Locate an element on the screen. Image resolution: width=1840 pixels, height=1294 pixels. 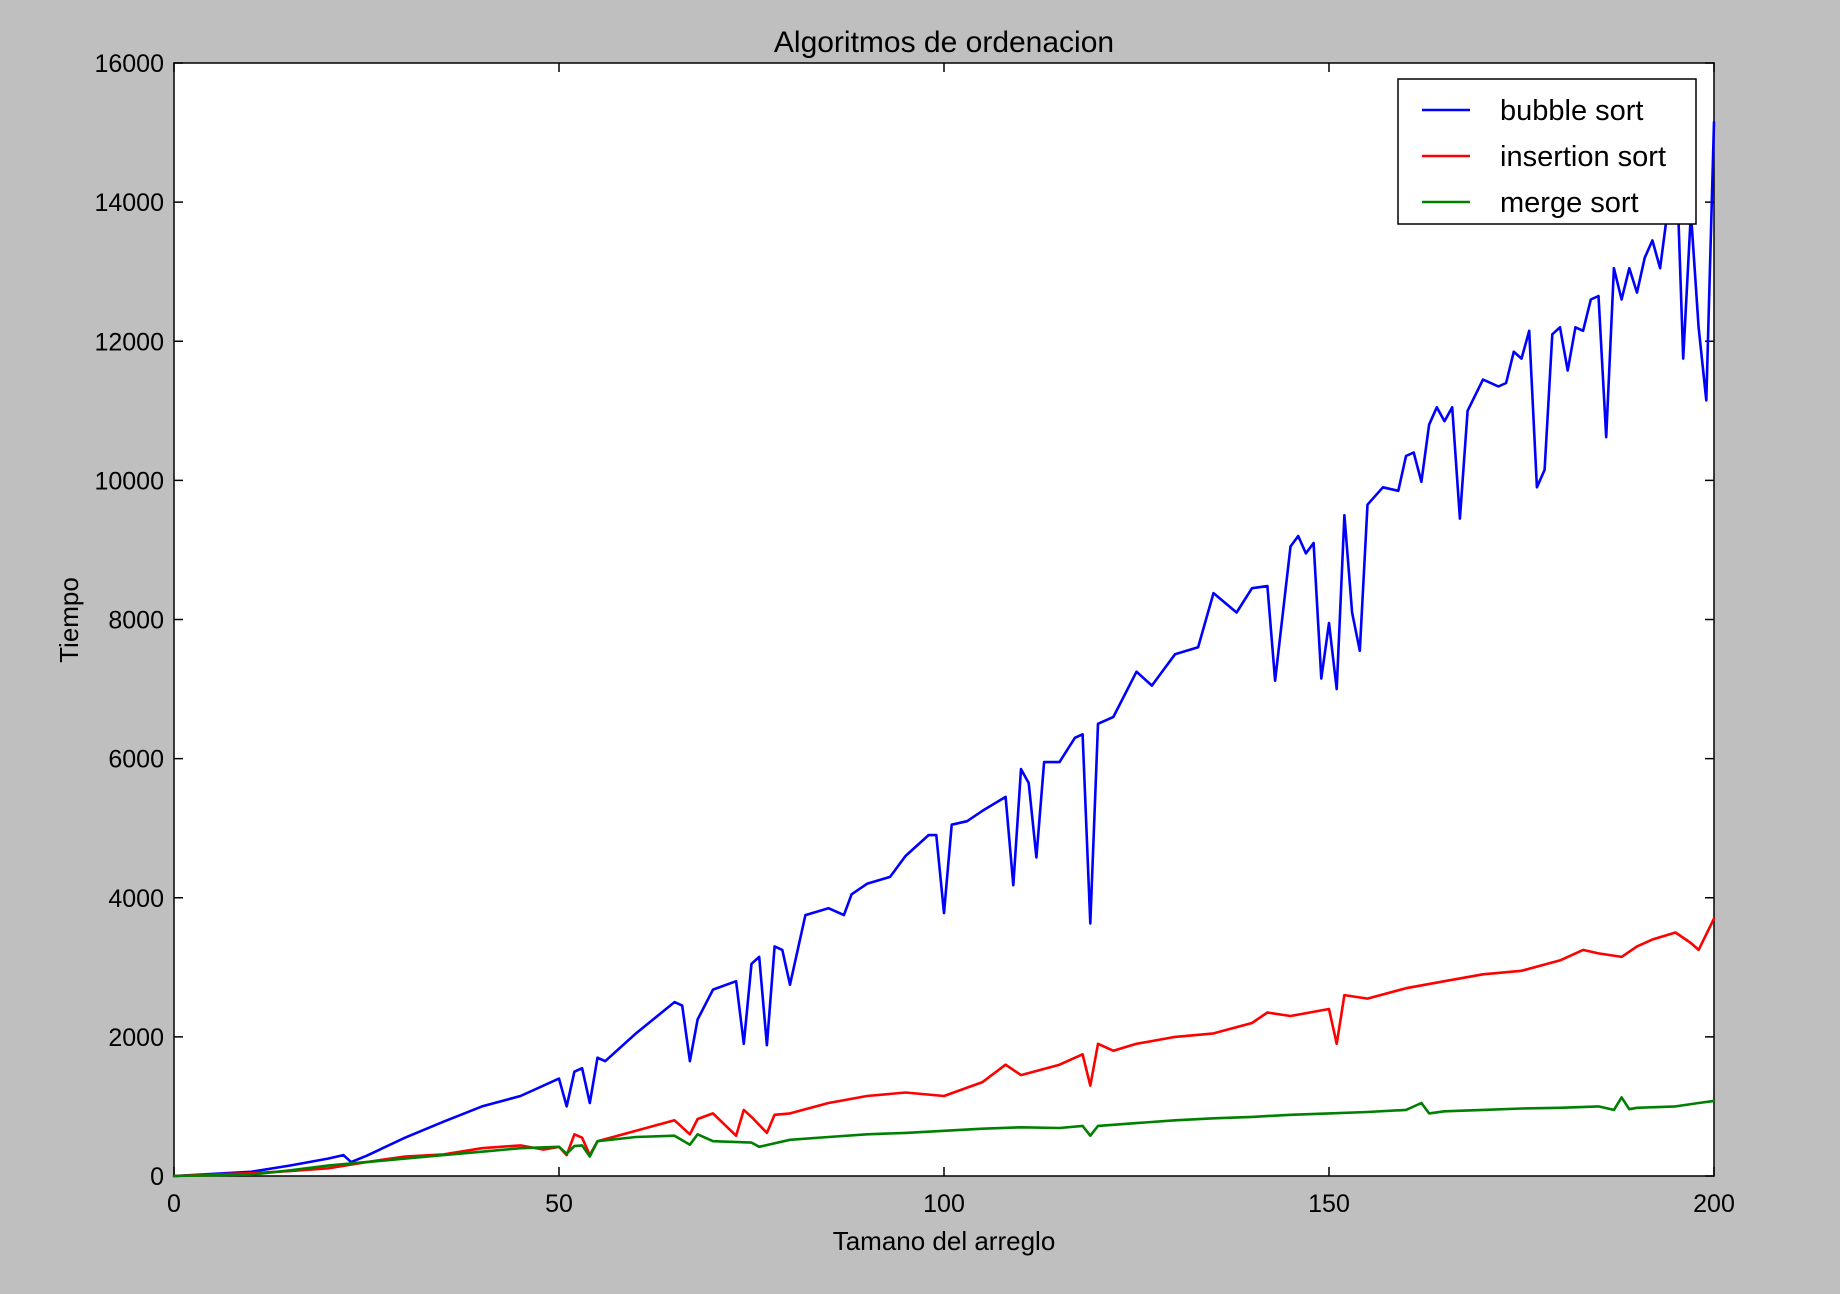
x-tick-label: 150 is located at coordinates (1329, 1204).